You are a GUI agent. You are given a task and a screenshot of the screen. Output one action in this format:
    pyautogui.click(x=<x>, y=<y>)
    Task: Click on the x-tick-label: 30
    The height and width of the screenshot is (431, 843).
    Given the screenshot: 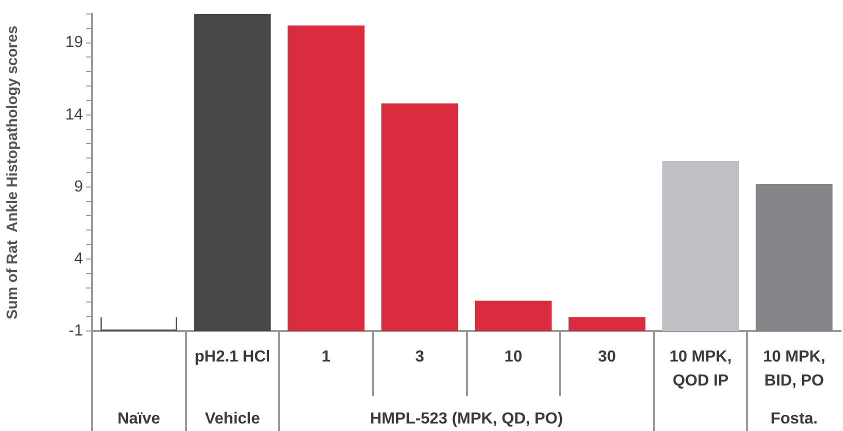 What is the action you would take?
    pyautogui.click(x=607, y=357)
    